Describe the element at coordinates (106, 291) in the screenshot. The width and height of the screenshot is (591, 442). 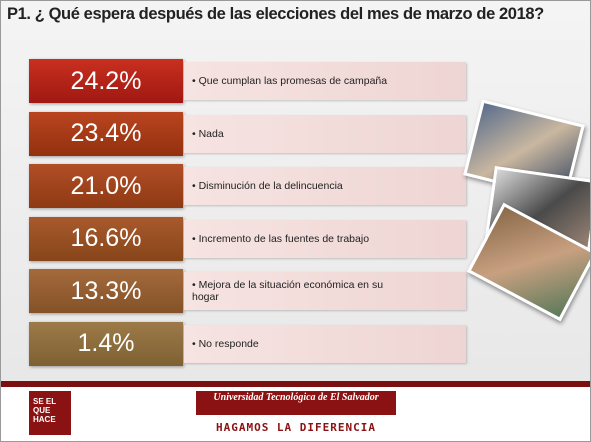
I see `percentage-box: 13.3%` at that location.